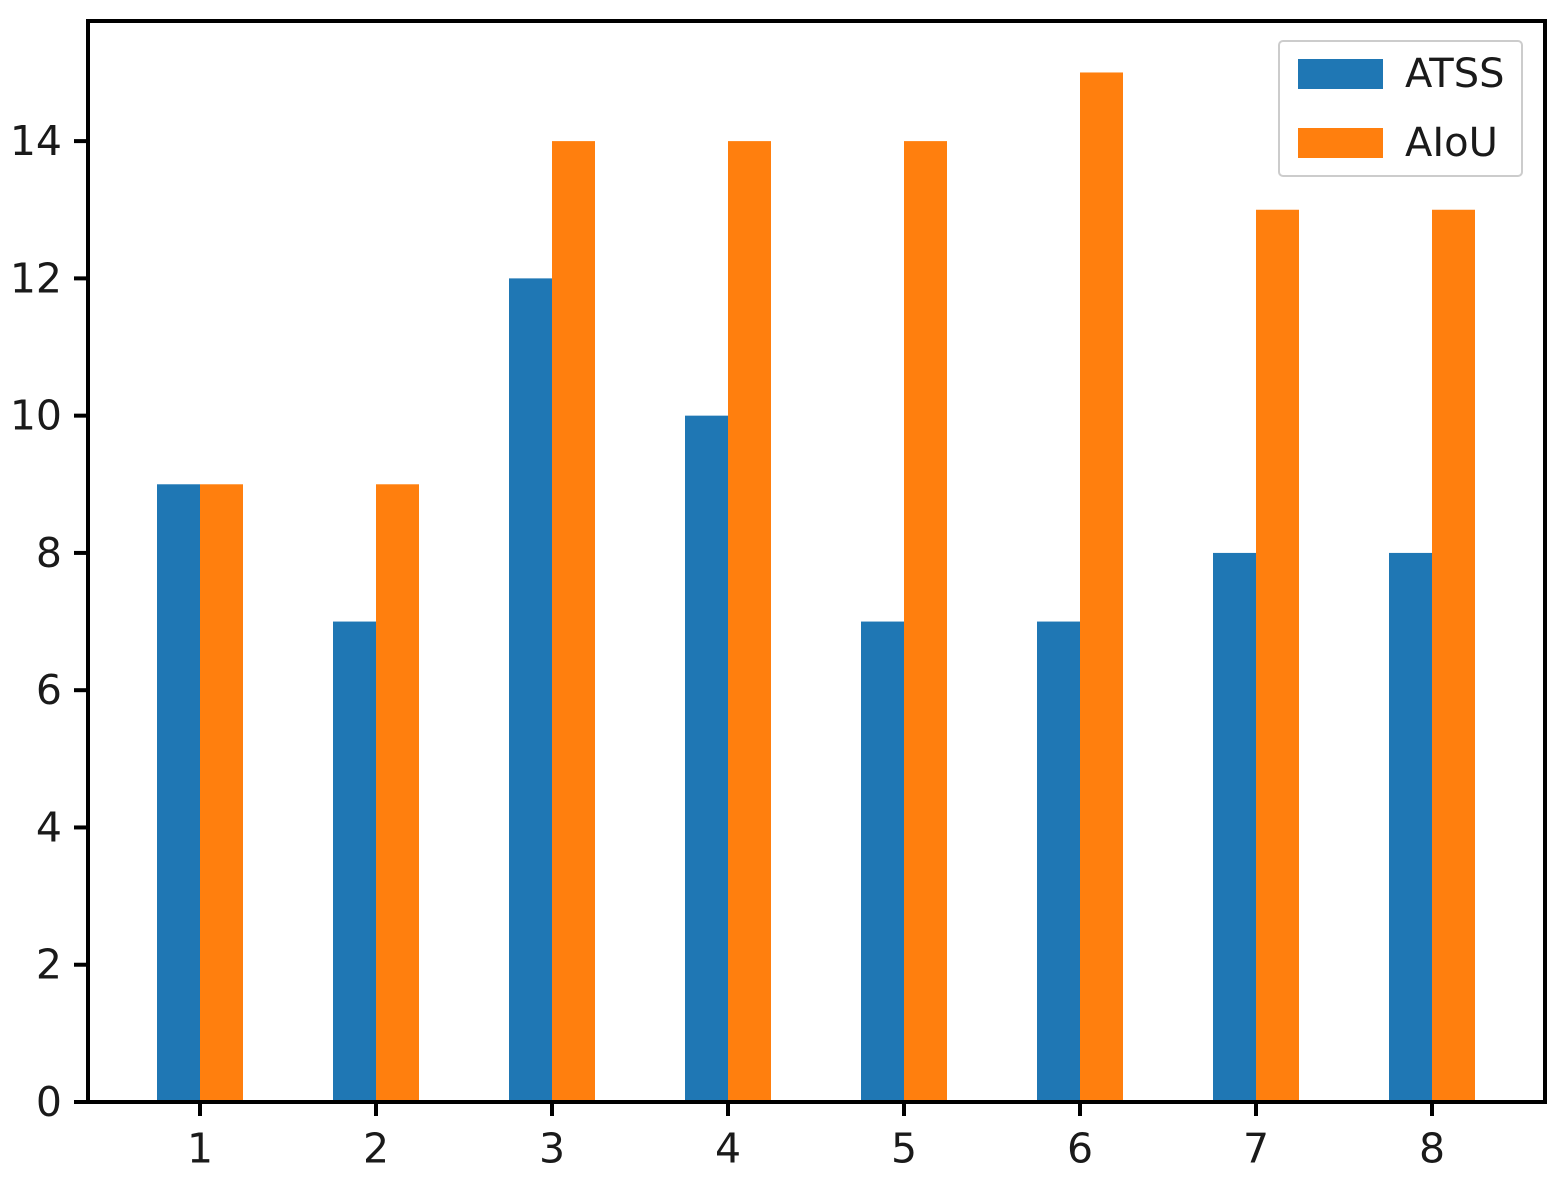 Image resolution: width=1563 pixels, height=1181 pixels. I want to click on x-tick-label-5: 5, so click(904, 1148).